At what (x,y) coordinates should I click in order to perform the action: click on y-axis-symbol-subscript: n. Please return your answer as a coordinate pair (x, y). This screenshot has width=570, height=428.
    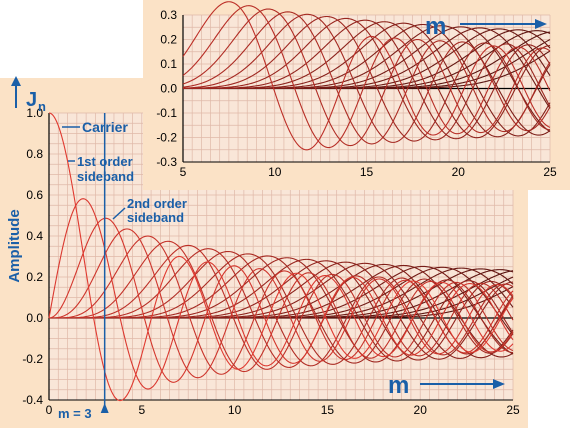
    Looking at the image, I should click on (42, 106).